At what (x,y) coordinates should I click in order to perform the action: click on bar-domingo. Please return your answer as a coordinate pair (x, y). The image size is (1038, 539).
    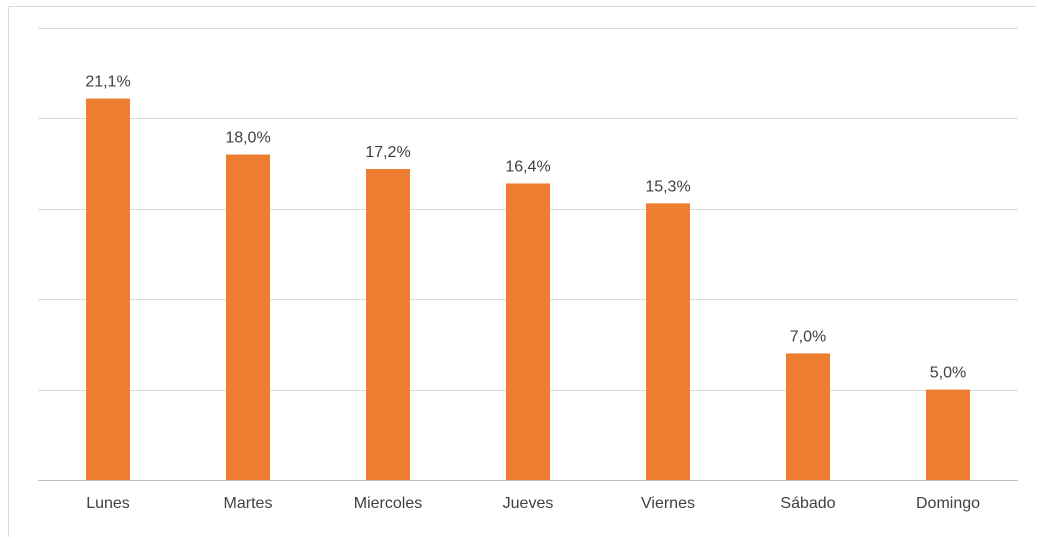
    Looking at the image, I should click on (948, 434).